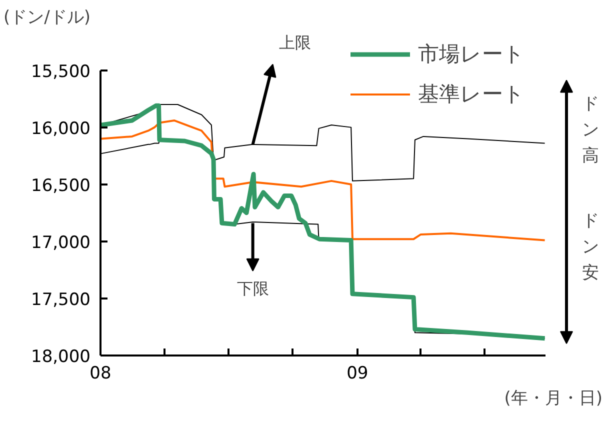  Describe the element at coordinates (60, 186) in the screenshot. I see `y-tick-label: 16,500` at that location.